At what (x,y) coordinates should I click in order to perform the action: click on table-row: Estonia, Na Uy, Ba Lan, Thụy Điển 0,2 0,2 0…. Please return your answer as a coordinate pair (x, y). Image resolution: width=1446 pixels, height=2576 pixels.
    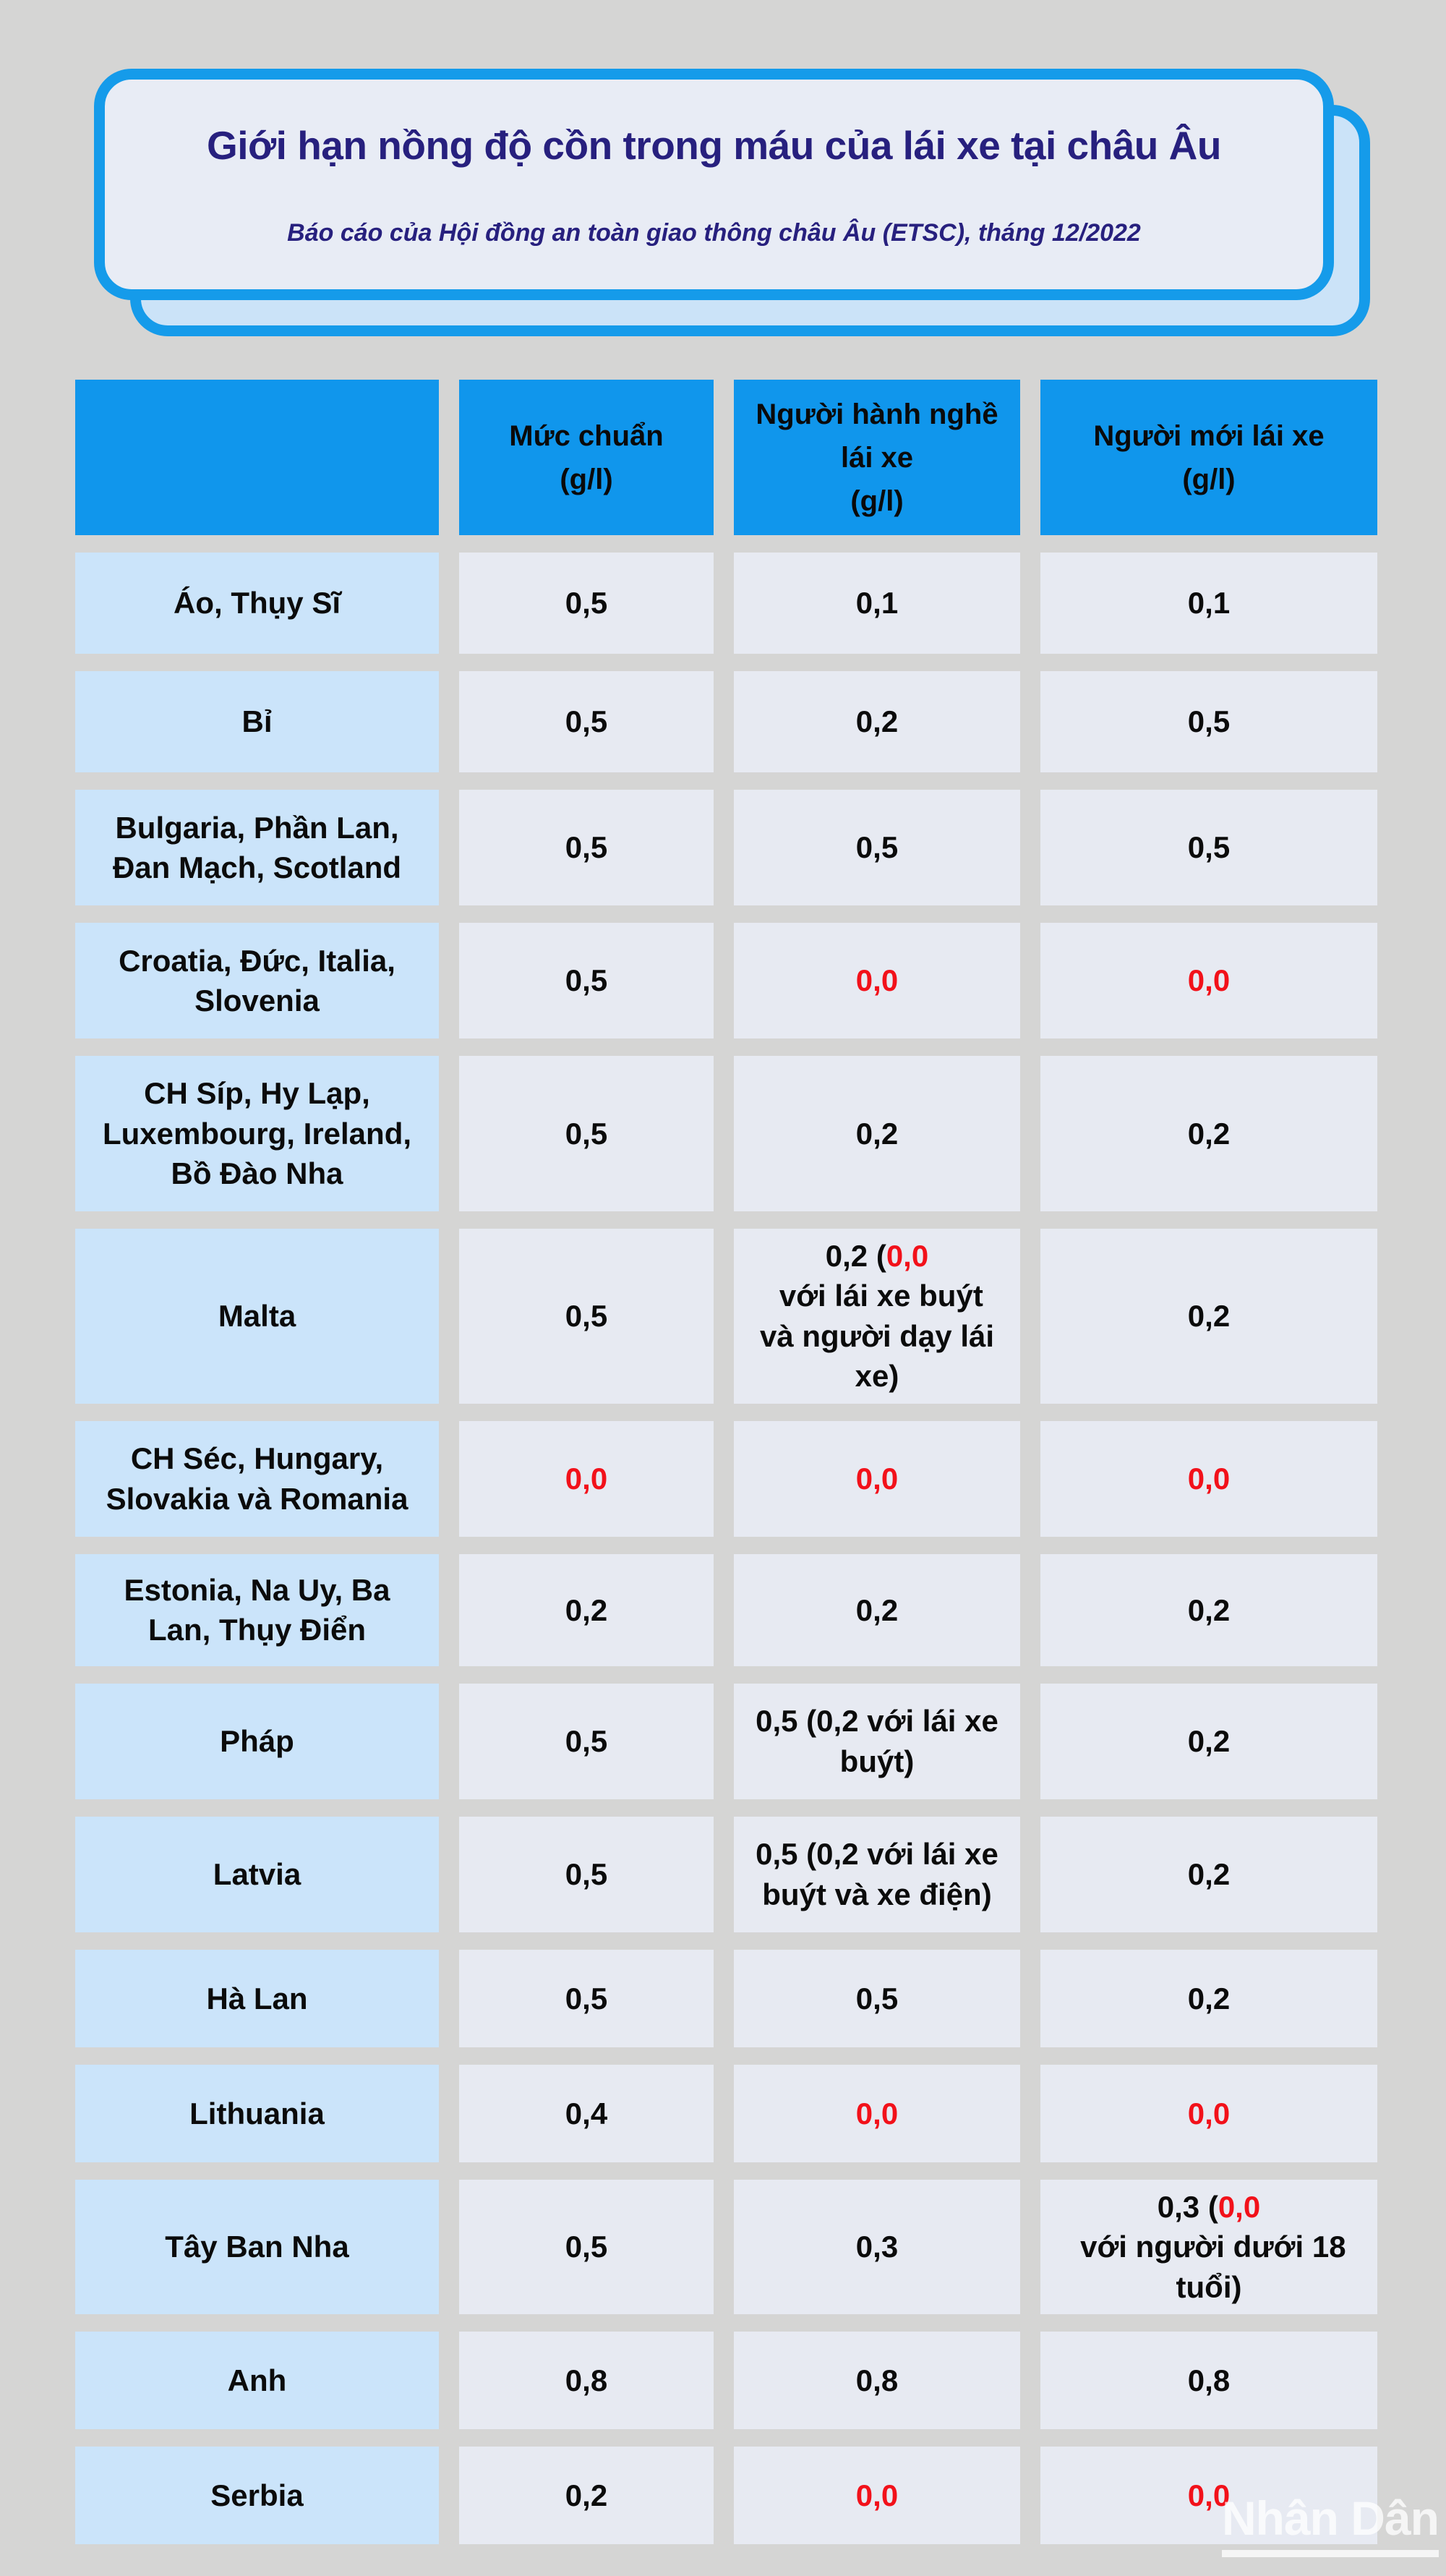
    Looking at the image, I should click on (726, 1609).